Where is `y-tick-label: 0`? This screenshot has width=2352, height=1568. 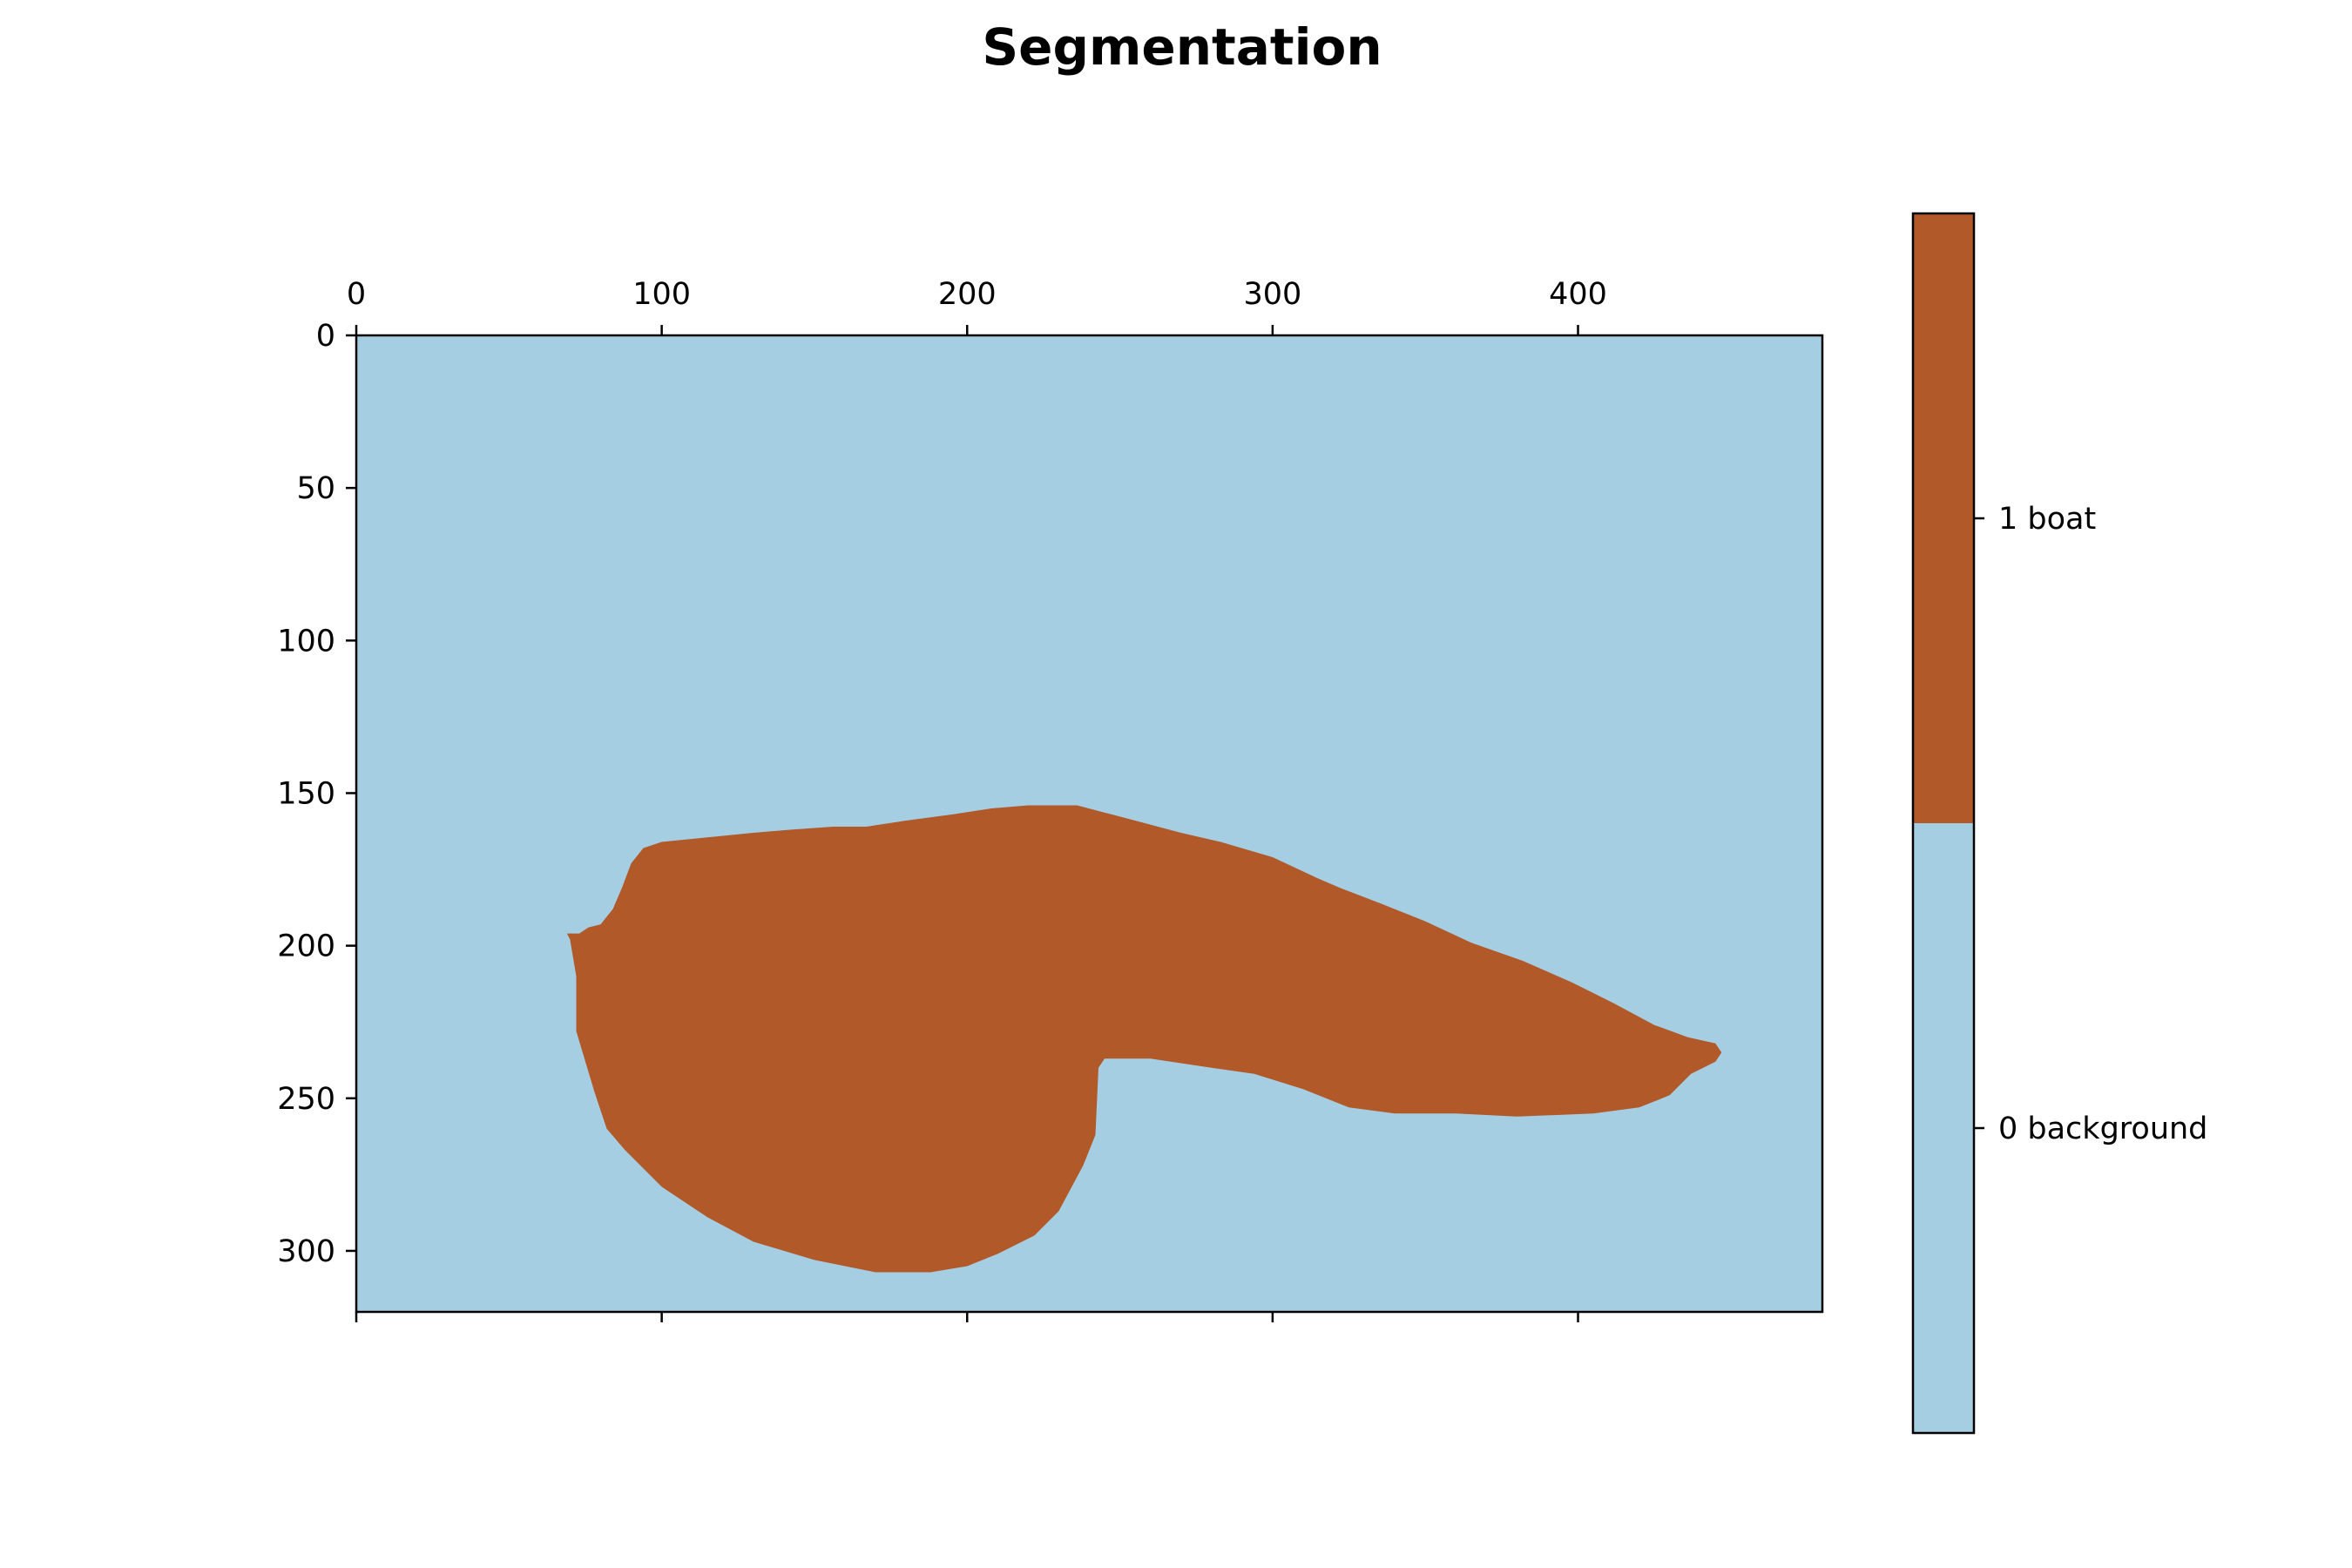 y-tick-label: 0 is located at coordinates (325, 336).